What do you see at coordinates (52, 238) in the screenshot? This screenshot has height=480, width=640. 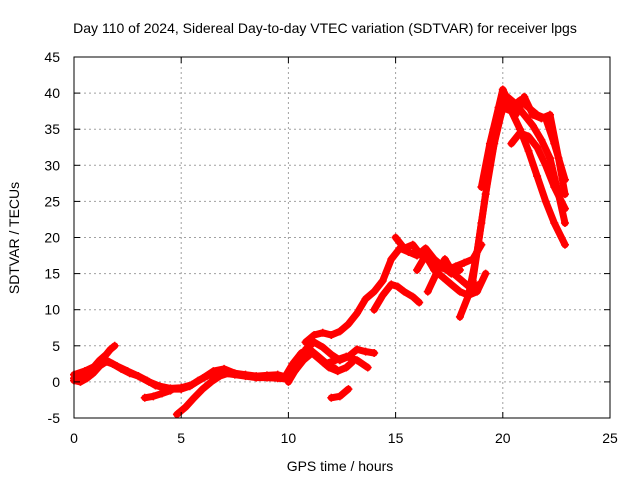 I see `y-tick-label: 20` at bounding box center [52, 238].